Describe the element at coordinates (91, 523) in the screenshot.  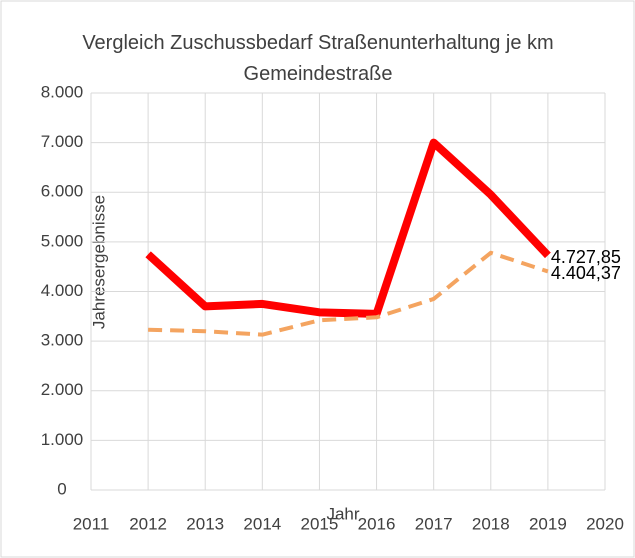
I see `x-tick-label: 2011` at that location.